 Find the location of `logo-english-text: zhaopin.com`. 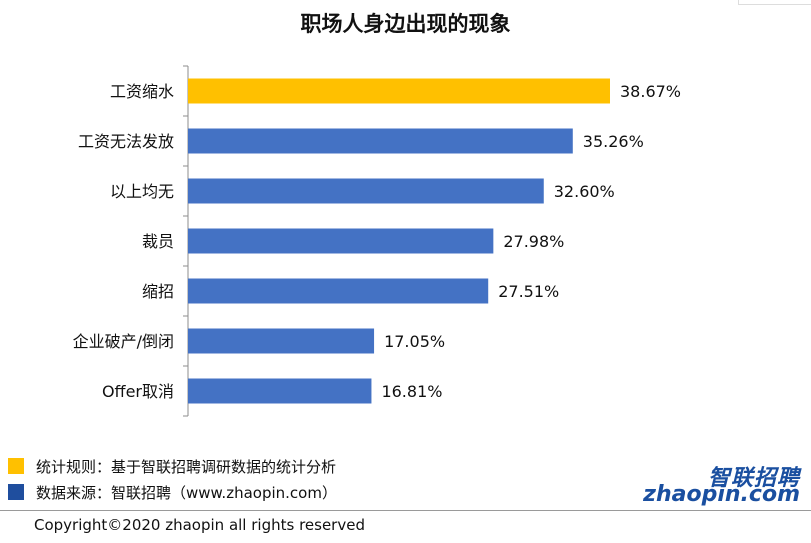

logo-english-text: zhaopin.com is located at coordinates (721, 494).